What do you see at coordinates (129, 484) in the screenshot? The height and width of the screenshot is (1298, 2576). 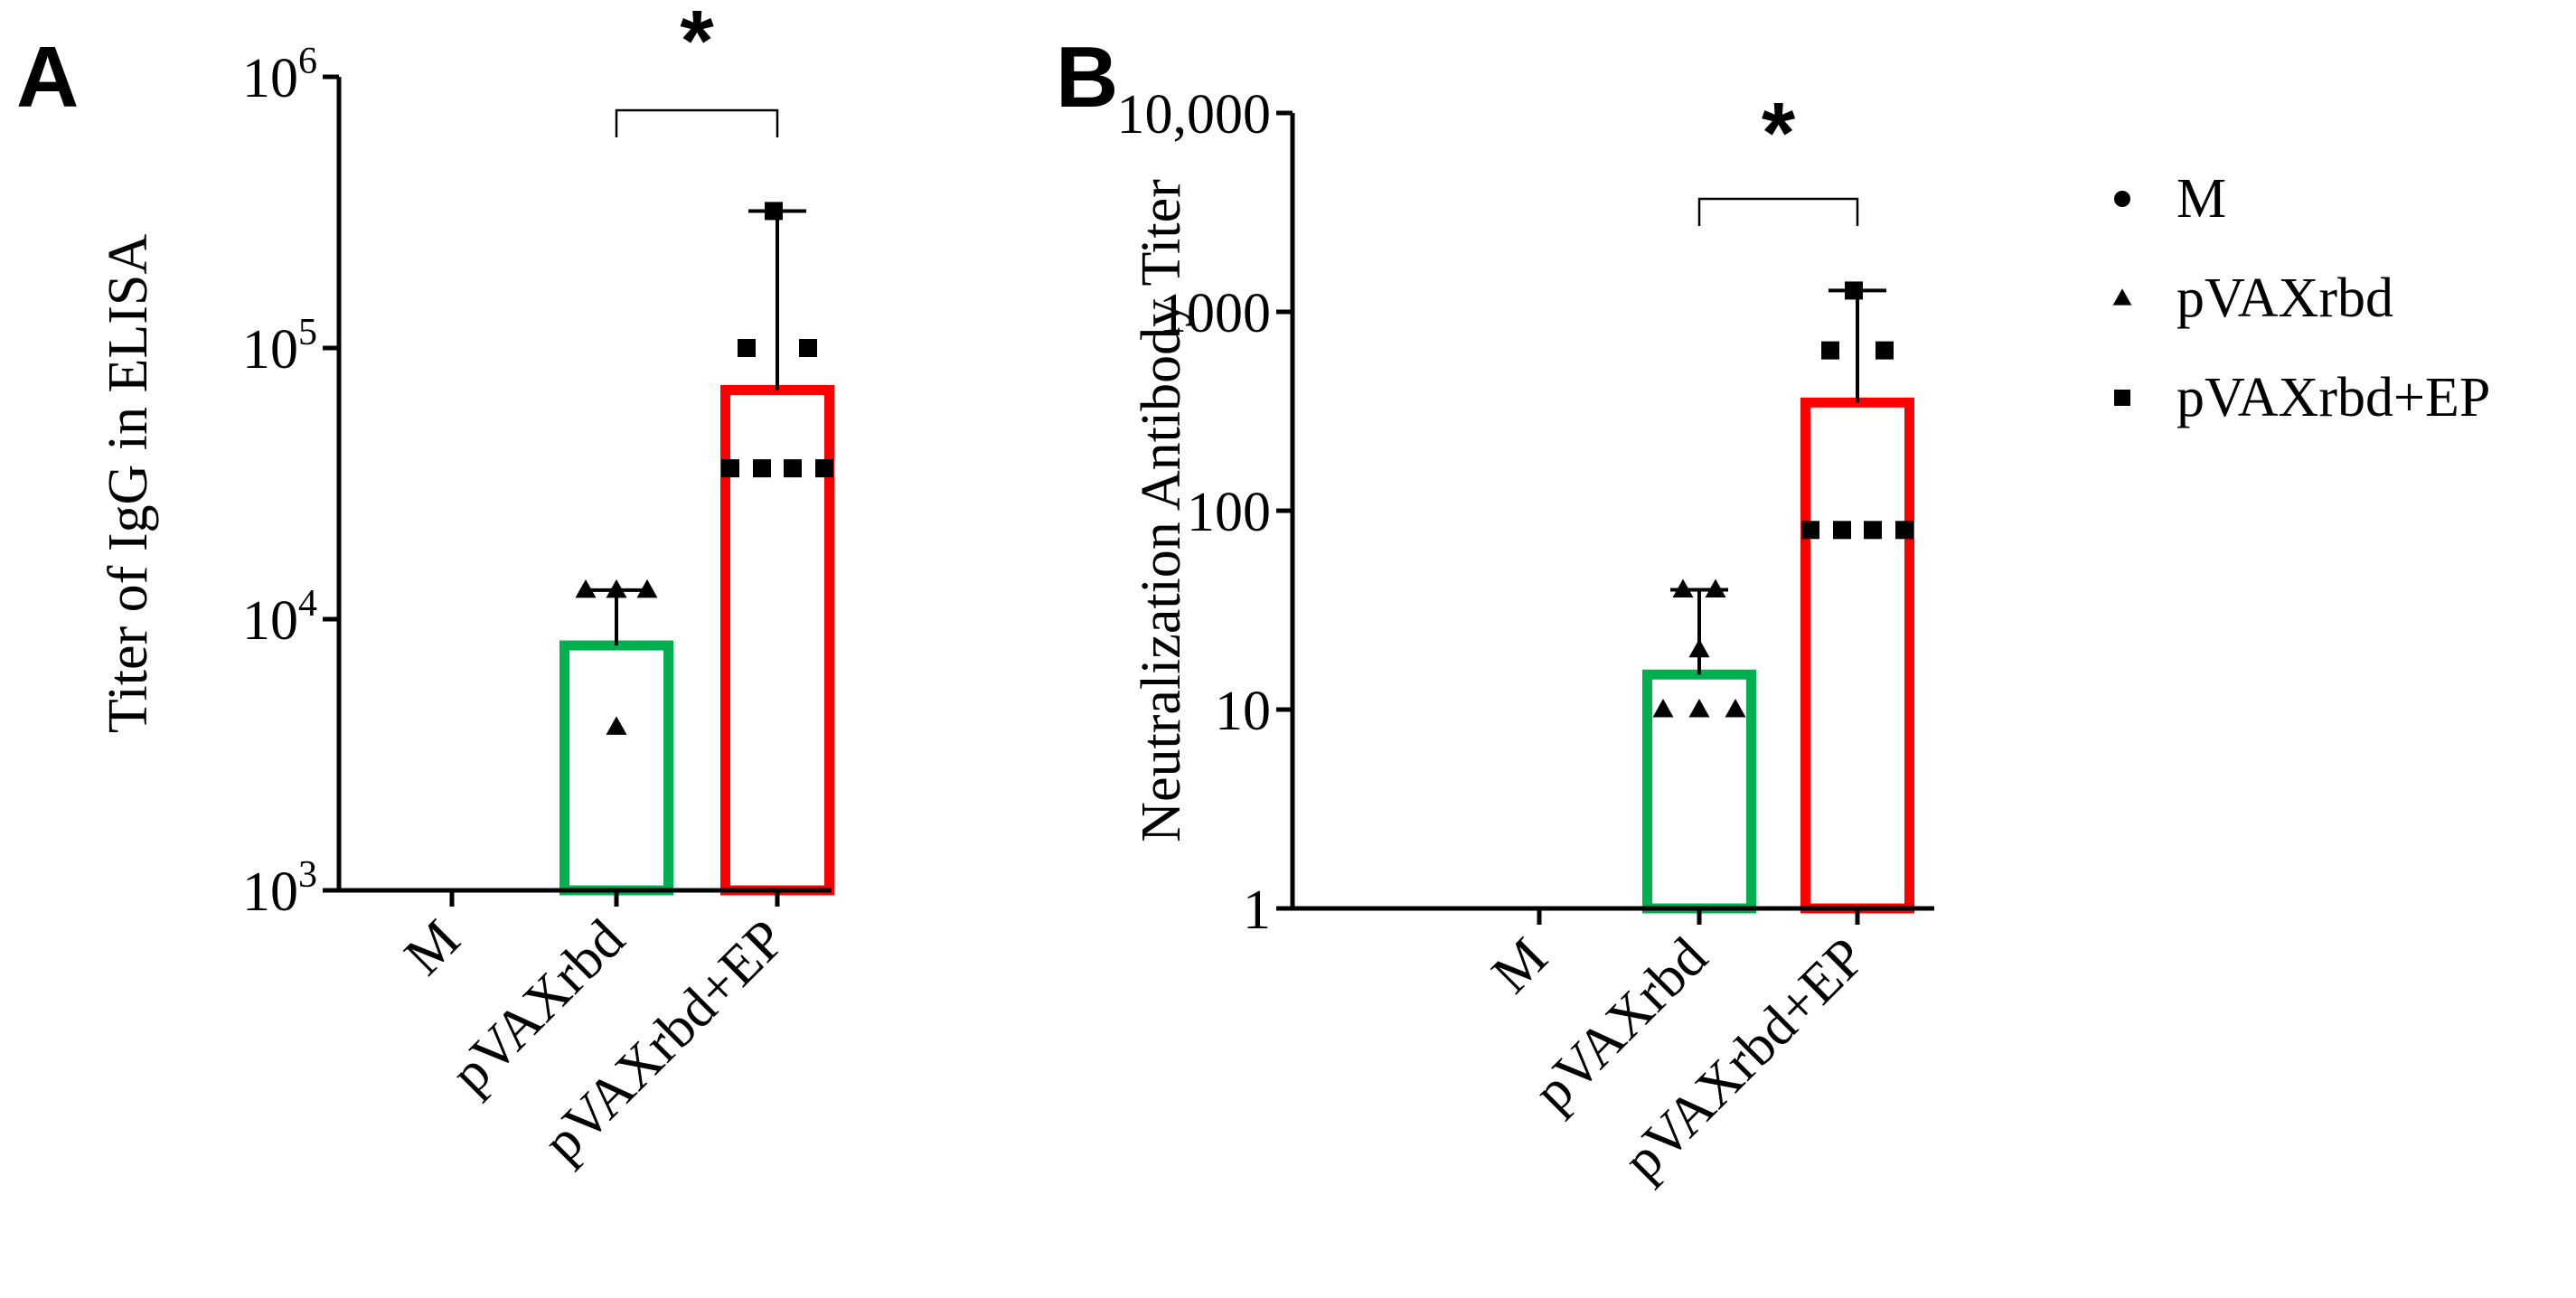 I see `y-axis-title: Titer of IgG in ELISA` at bounding box center [129, 484].